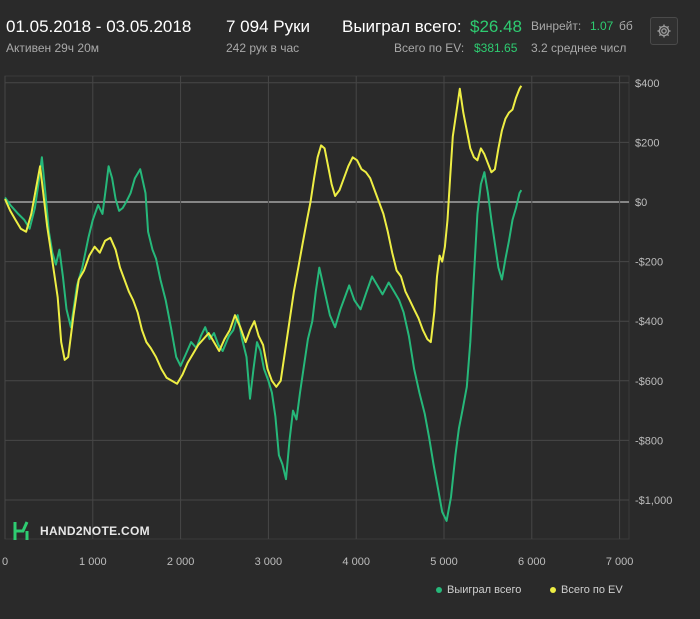 Image resolution: width=700 pixels, height=619 pixels. I want to click on gear-icon, so click(664, 31).